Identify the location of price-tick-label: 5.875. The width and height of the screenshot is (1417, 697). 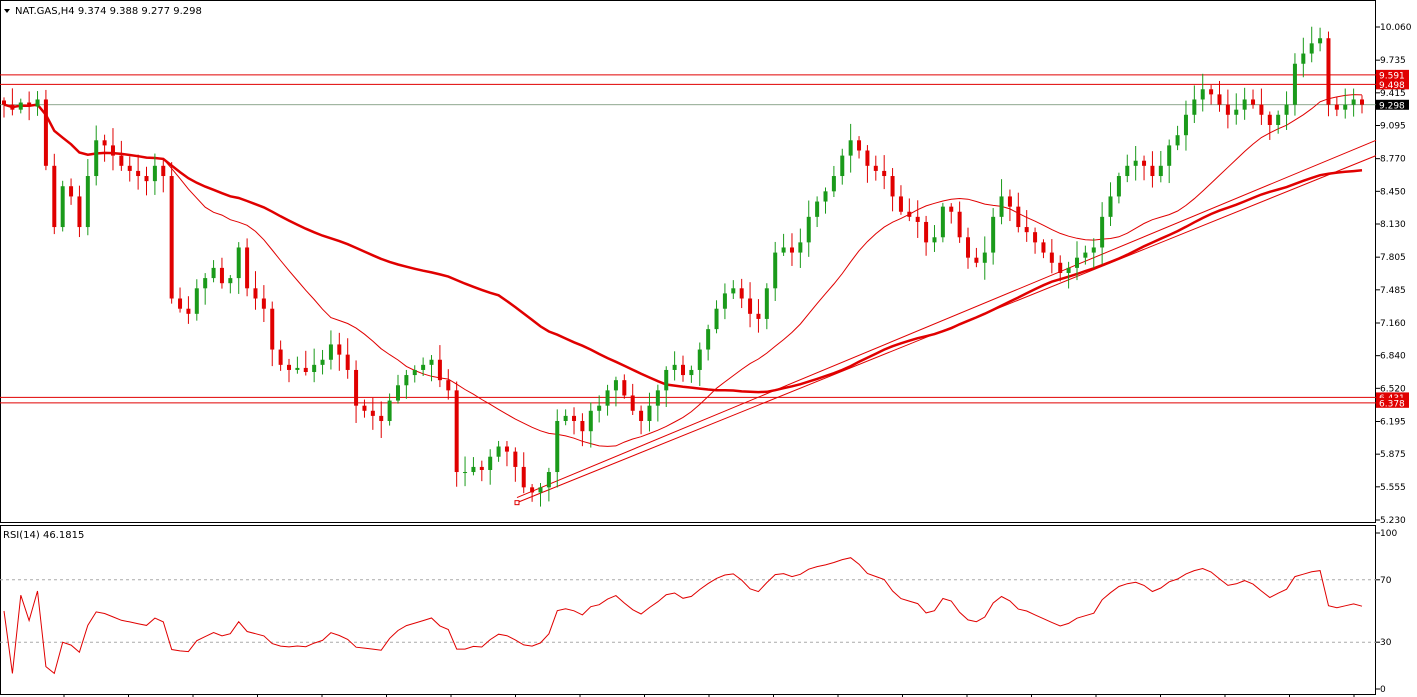
(1393, 455).